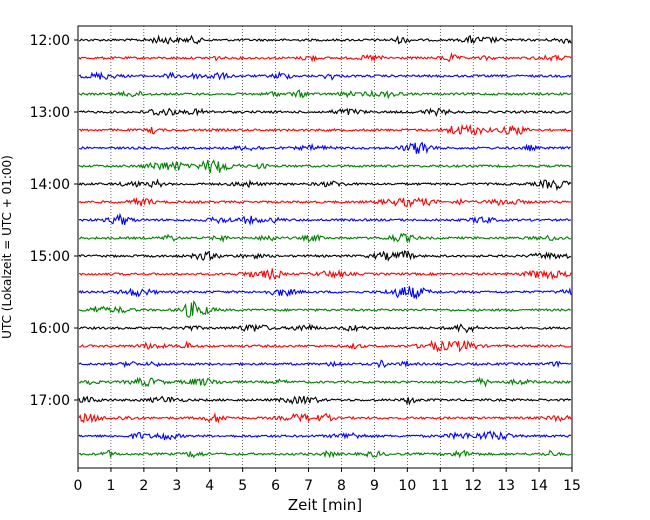  Describe the element at coordinates (275, 486) in the screenshot. I see `x-tick-label: 6` at that location.